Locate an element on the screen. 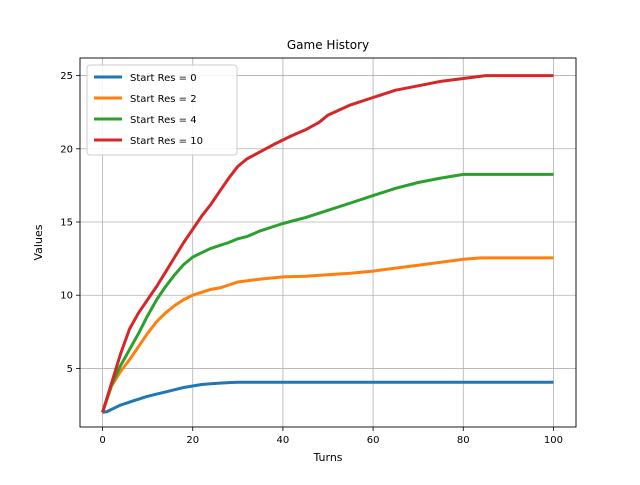 The image size is (640, 485). x-tick-label: 100 is located at coordinates (553, 440).